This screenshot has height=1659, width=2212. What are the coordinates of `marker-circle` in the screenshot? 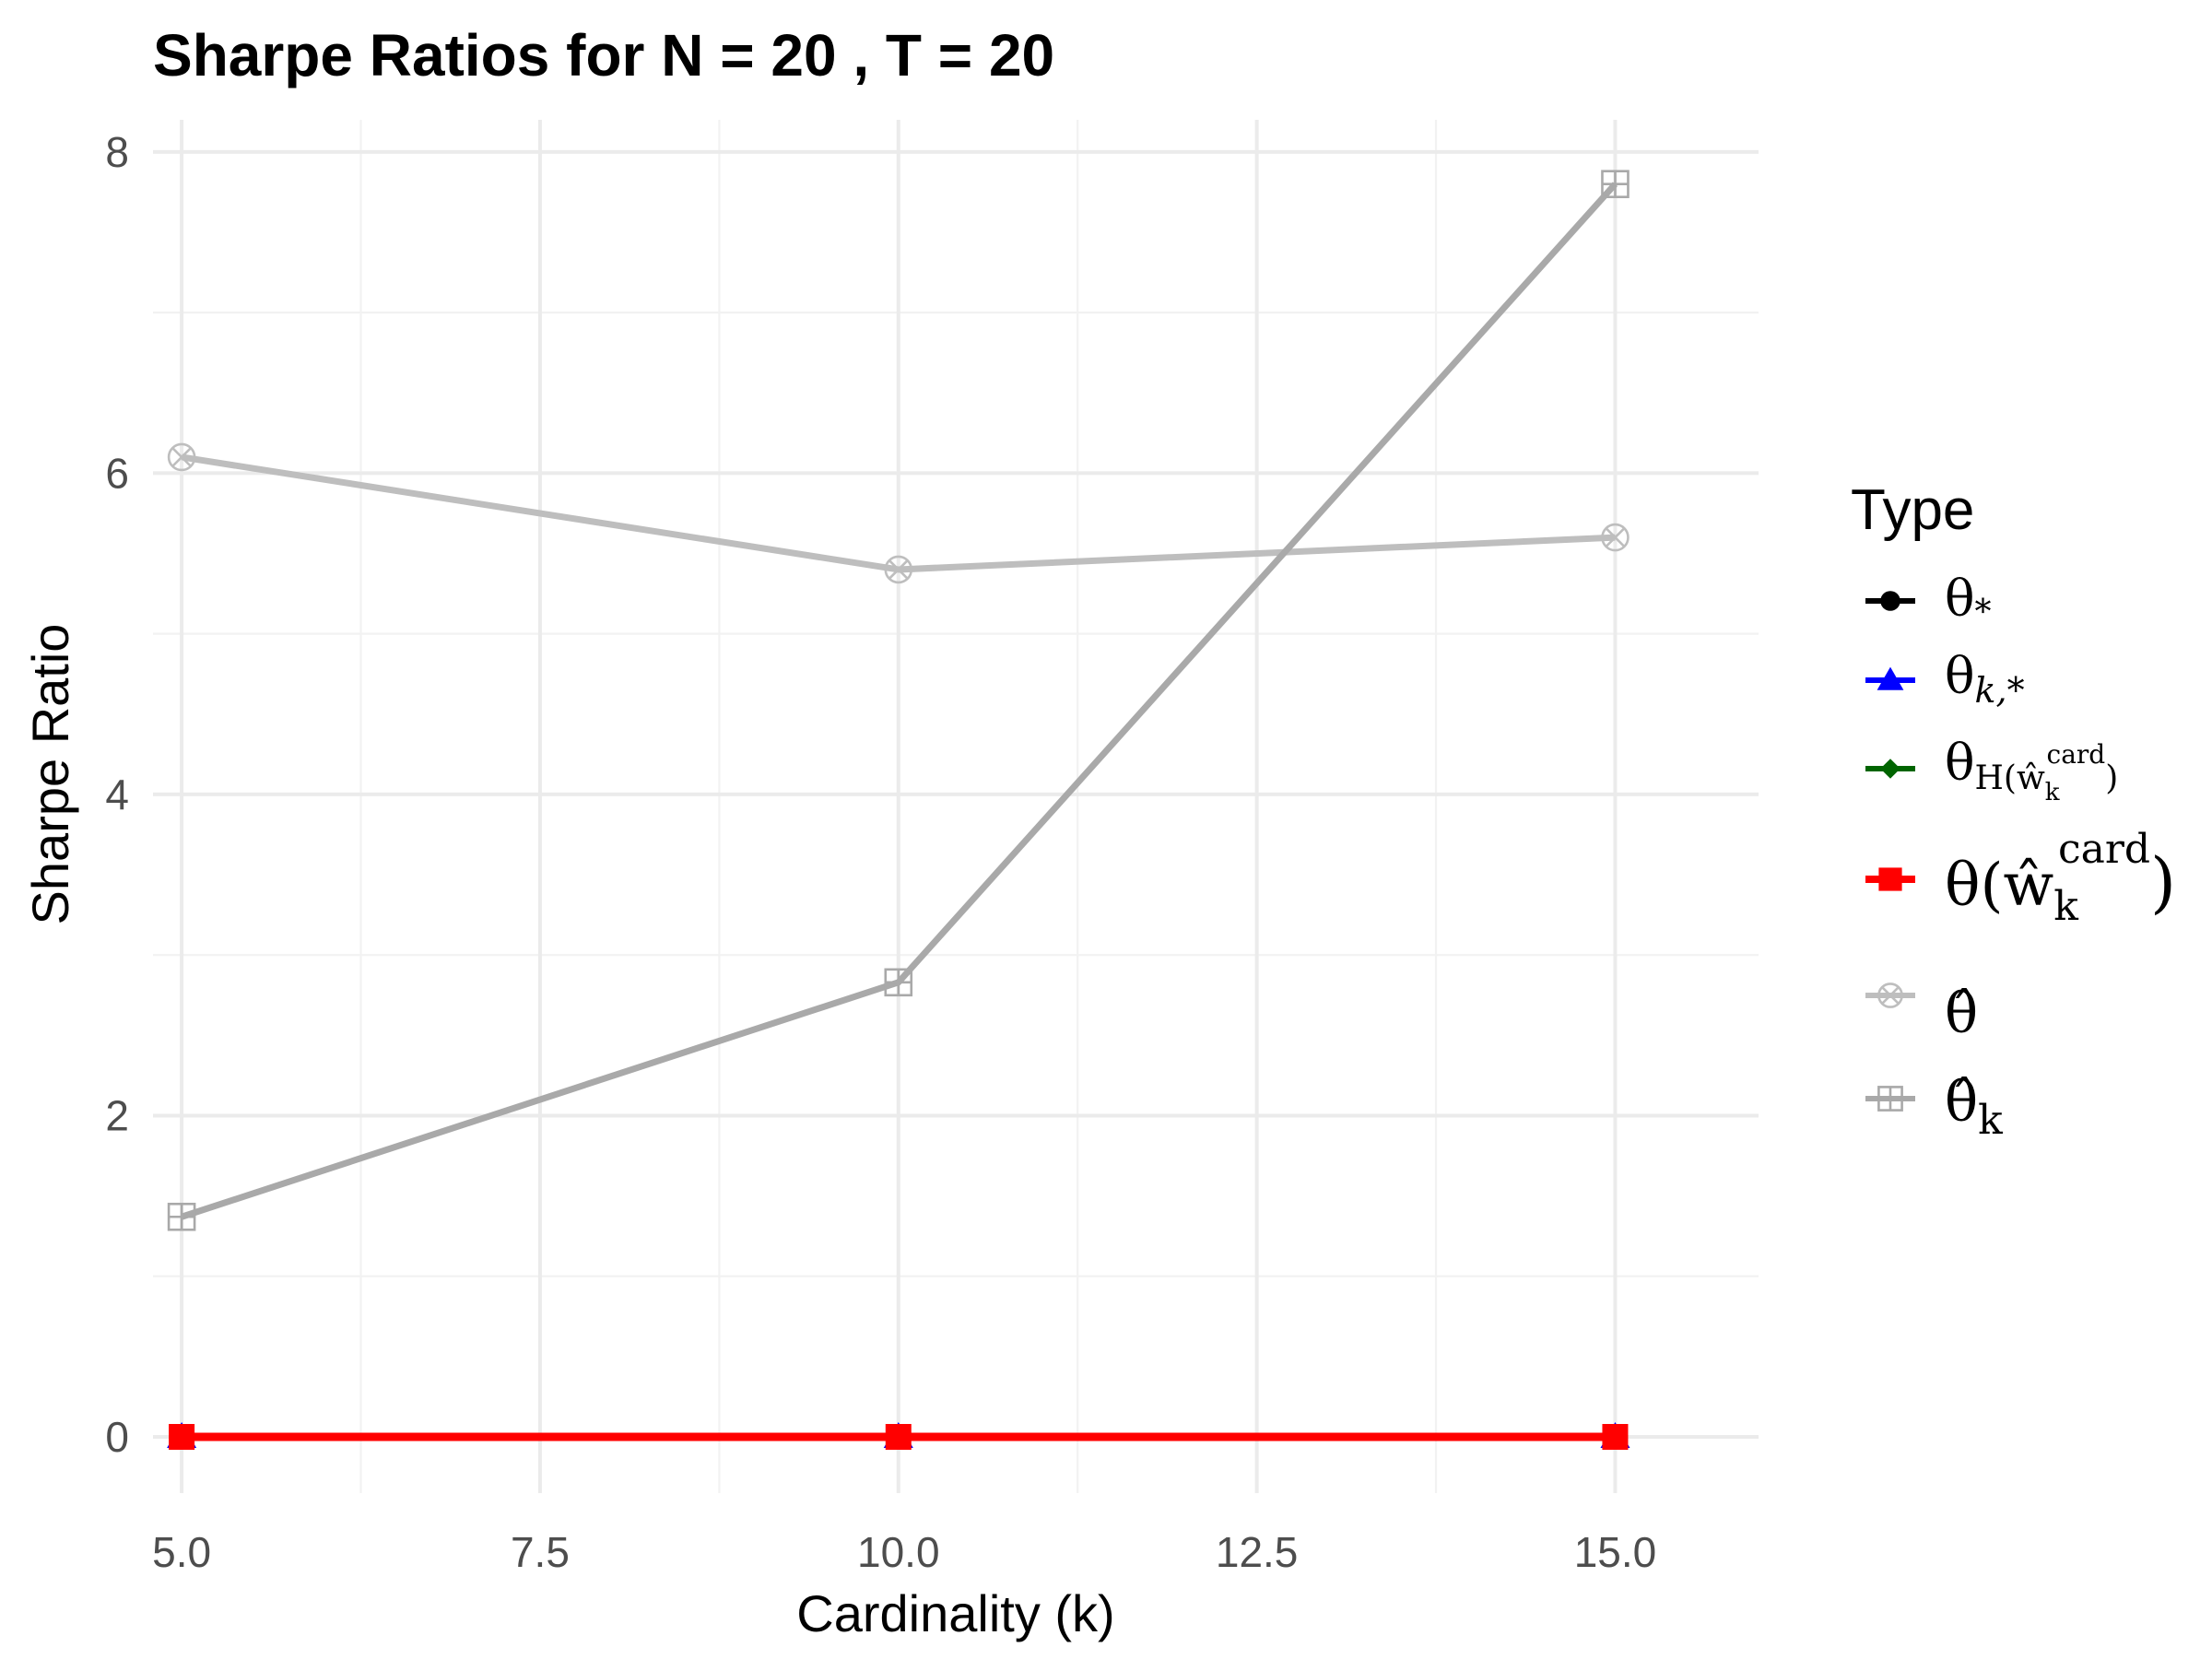 It's located at (1890, 601).